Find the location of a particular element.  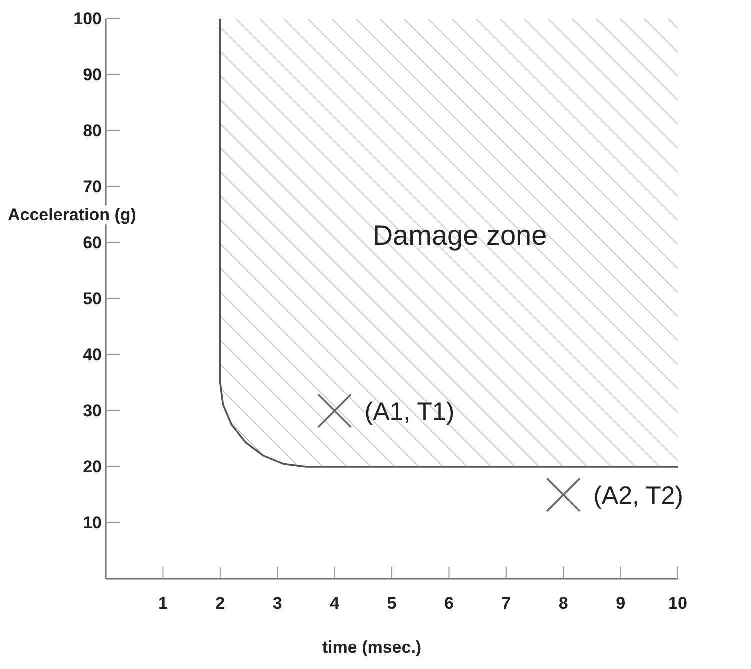

x-tick-label: 3 is located at coordinates (277, 604).